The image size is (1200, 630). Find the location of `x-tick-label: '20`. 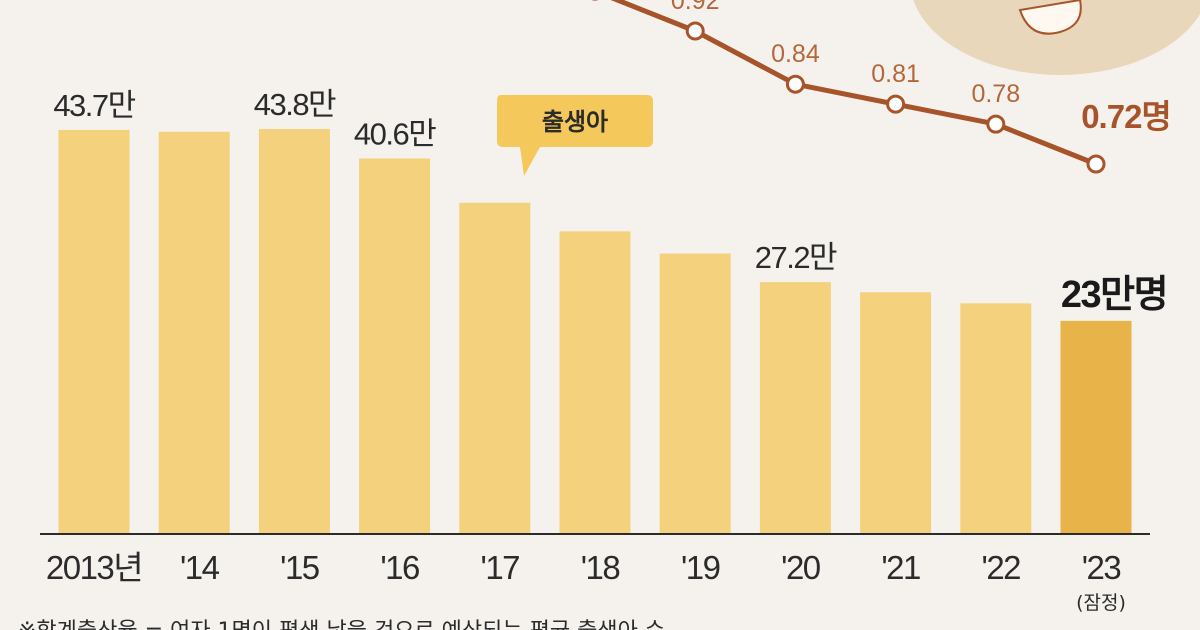

x-tick-label: '20 is located at coordinates (801, 567).